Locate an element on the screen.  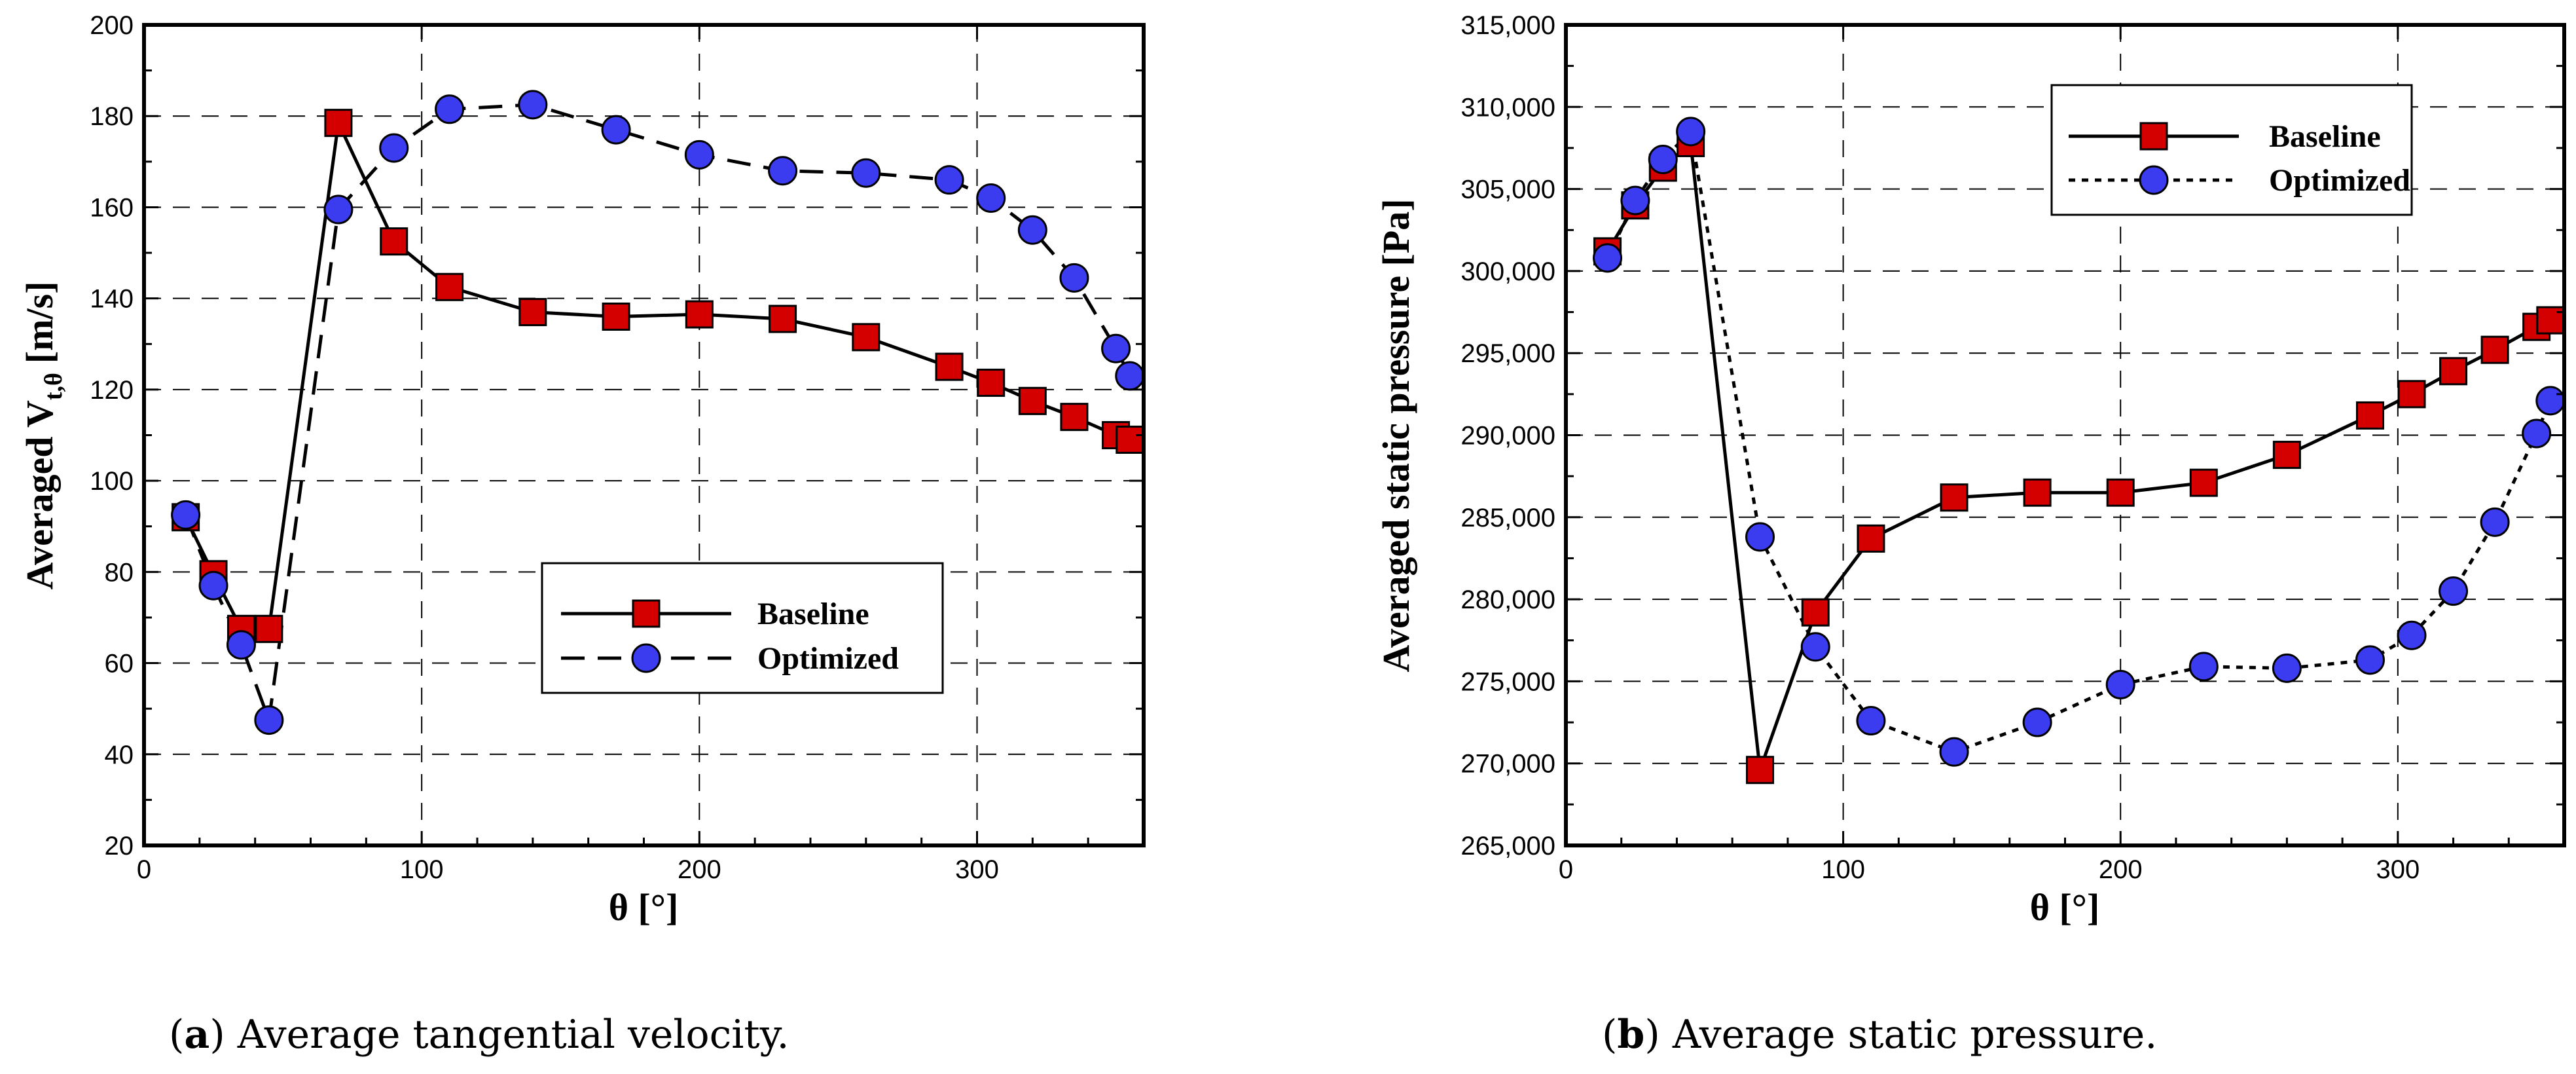
legend-box-a is located at coordinates (742, 628).